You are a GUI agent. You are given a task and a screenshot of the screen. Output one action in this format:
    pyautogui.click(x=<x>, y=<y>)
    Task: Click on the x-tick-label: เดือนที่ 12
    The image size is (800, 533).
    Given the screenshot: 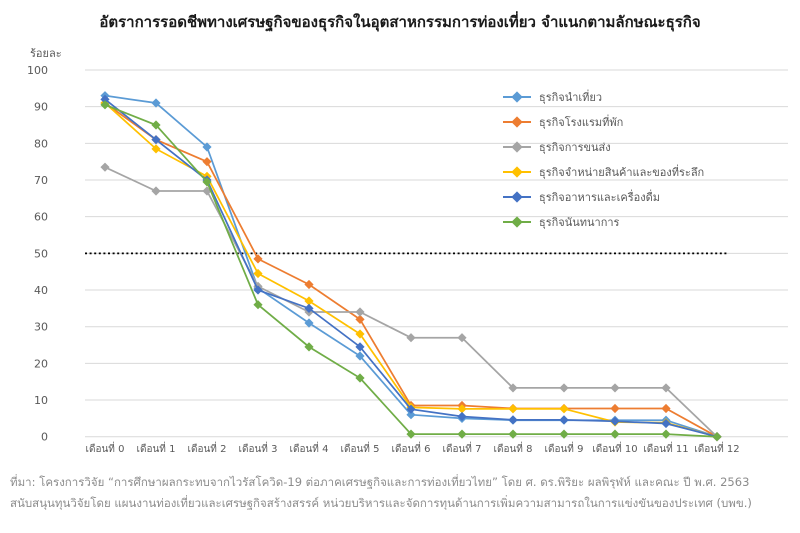 What is the action you would take?
    pyautogui.click(x=716, y=448)
    